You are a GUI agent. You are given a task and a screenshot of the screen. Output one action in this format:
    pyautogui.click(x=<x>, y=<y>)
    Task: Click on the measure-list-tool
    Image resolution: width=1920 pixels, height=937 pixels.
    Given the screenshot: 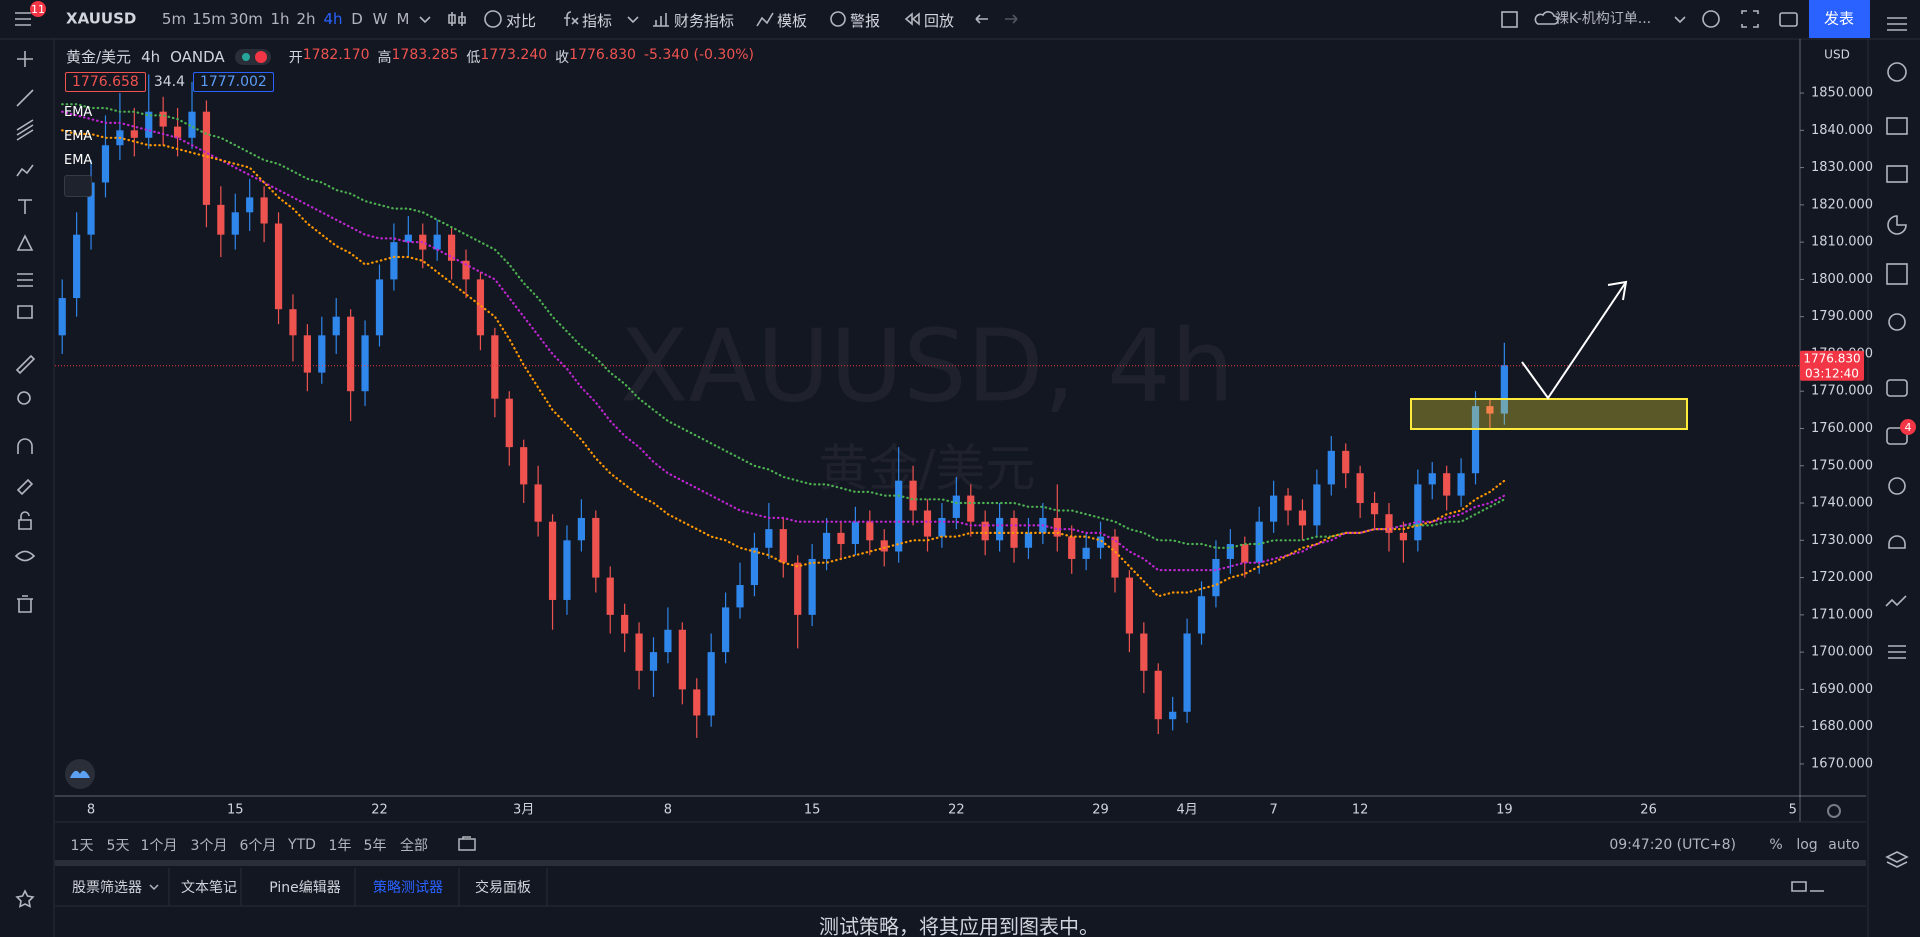 What is the action you would take?
    pyautogui.click(x=25, y=280)
    